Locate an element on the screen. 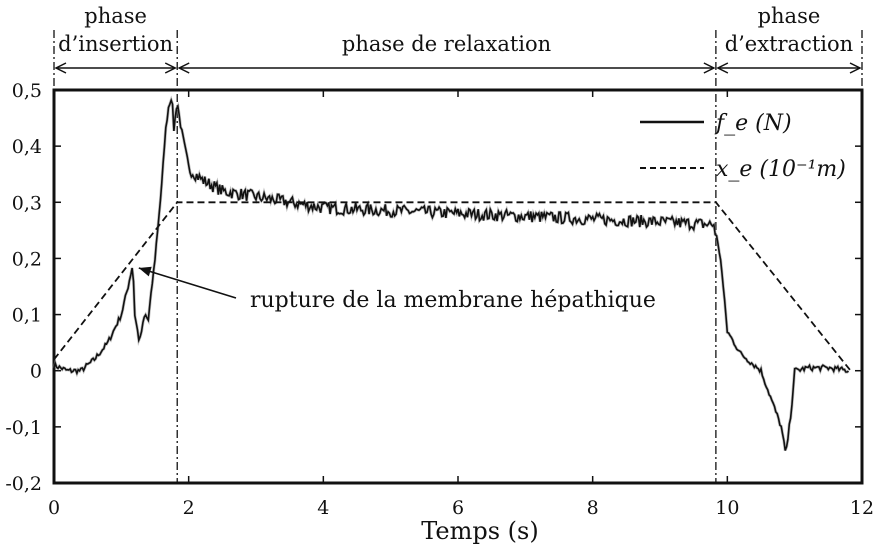  x-tick-label: 4 is located at coordinates (323, 508).